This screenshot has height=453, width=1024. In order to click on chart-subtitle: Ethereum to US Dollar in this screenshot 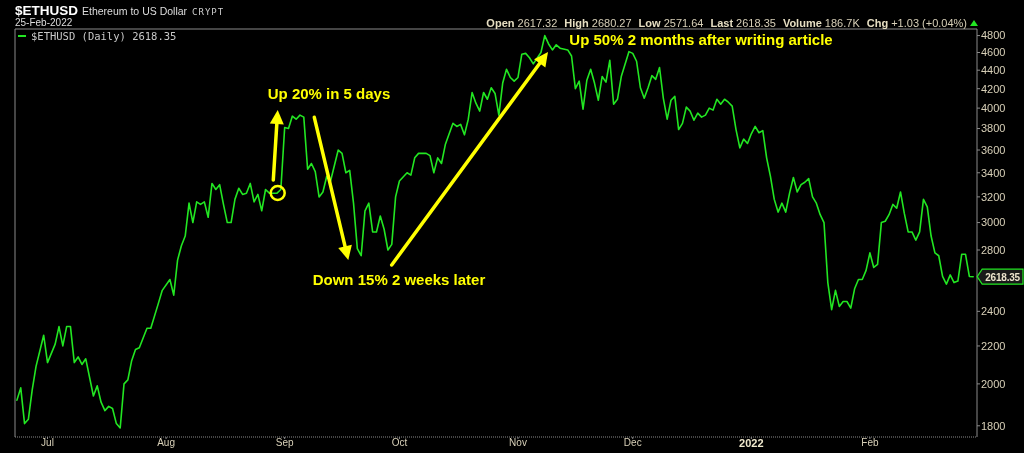, I will do `click(135, 11)`.